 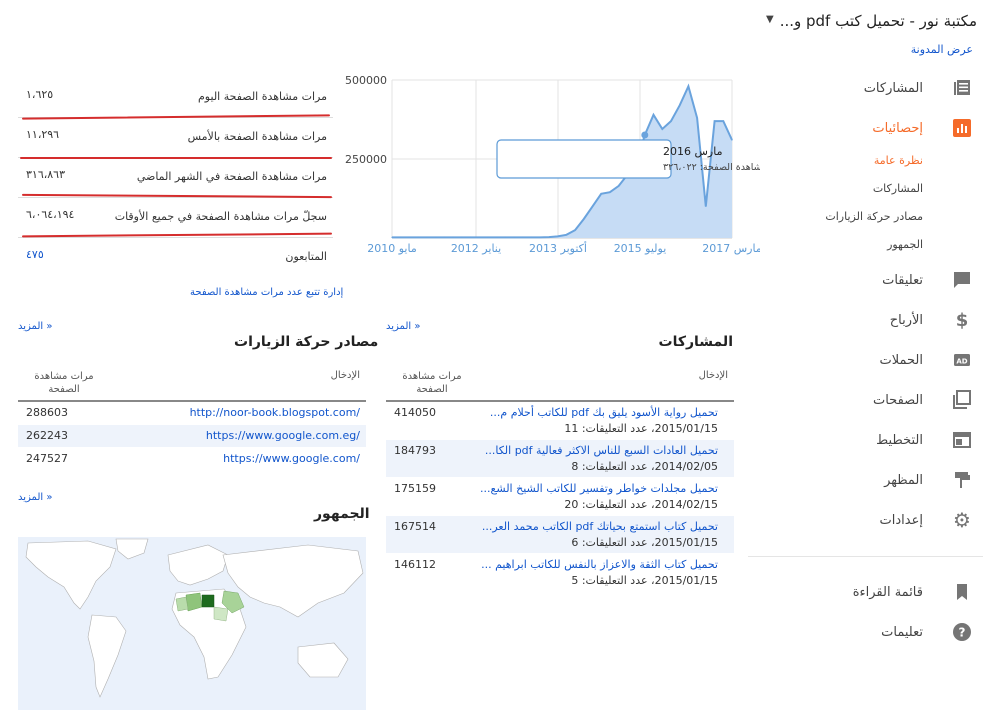 What do you see at coordinates (575, 466) in the screenshot?
I see `post-comments-count: 8` at bounding box center [575, 466].